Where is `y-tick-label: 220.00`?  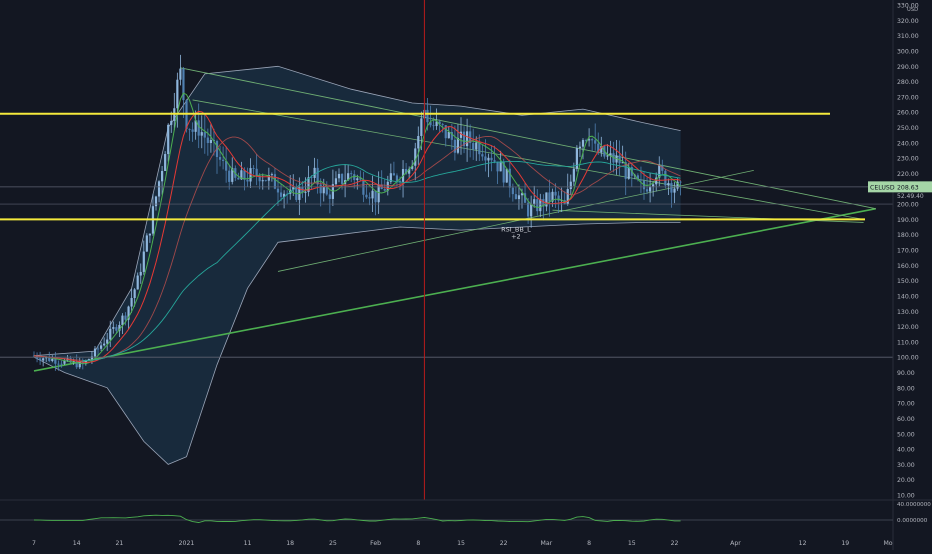 y-tick-label: 220.00 is located at coordinates (908, 174).